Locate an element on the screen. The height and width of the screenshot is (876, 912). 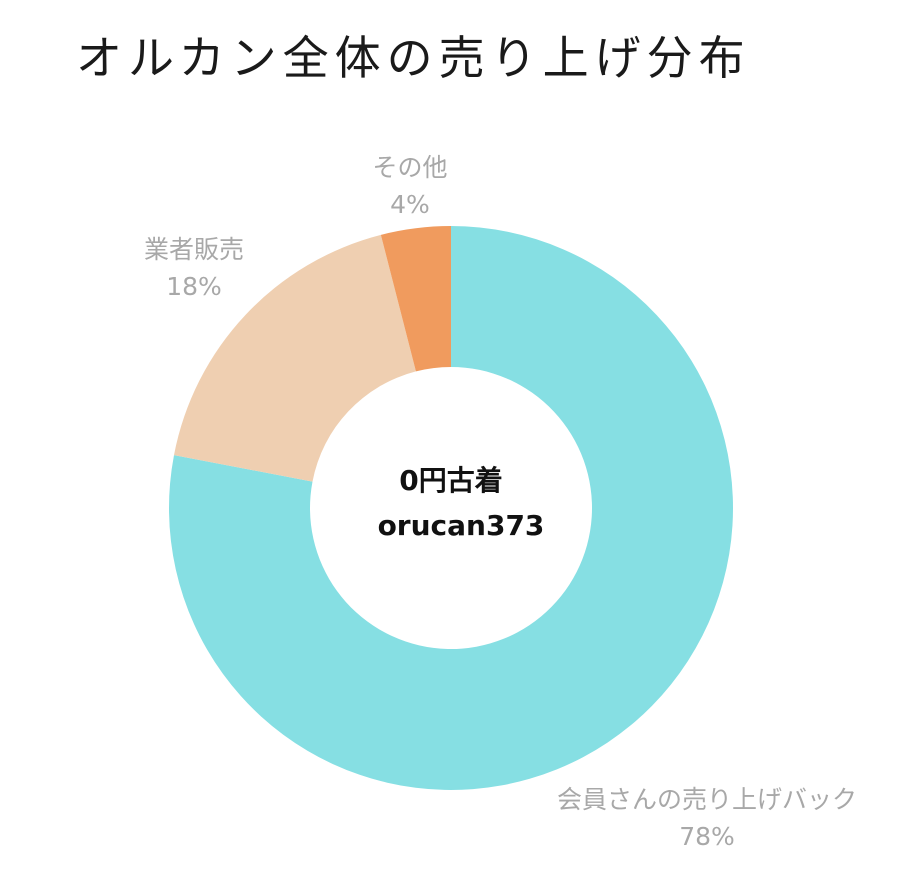
slice-label-name-1: 業者販売 is located at coordinates (194, 249).